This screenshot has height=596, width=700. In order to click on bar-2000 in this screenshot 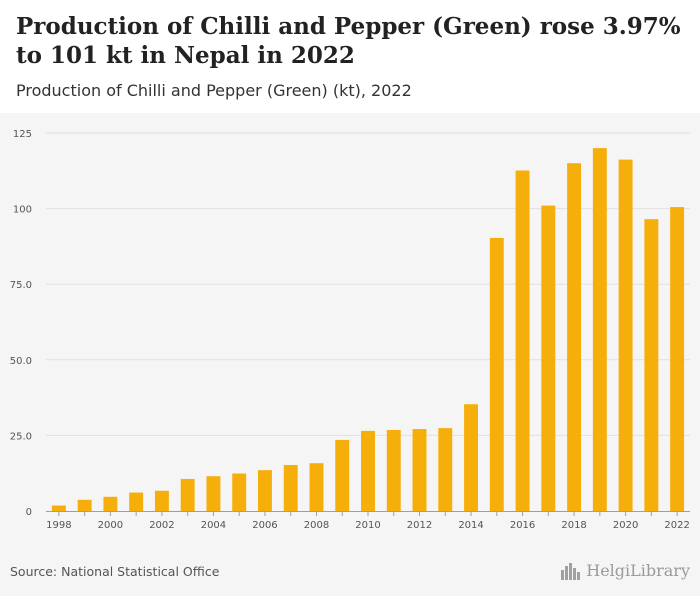, I will do `click(110, 503)`.